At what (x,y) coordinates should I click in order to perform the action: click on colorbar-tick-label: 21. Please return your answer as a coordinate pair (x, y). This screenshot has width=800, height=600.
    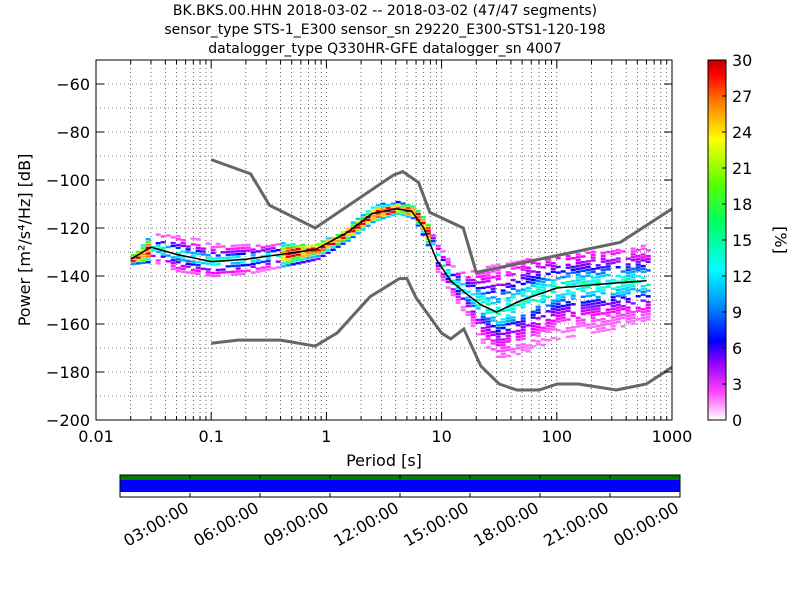
    Looking at the image, I should click on (742, 168).